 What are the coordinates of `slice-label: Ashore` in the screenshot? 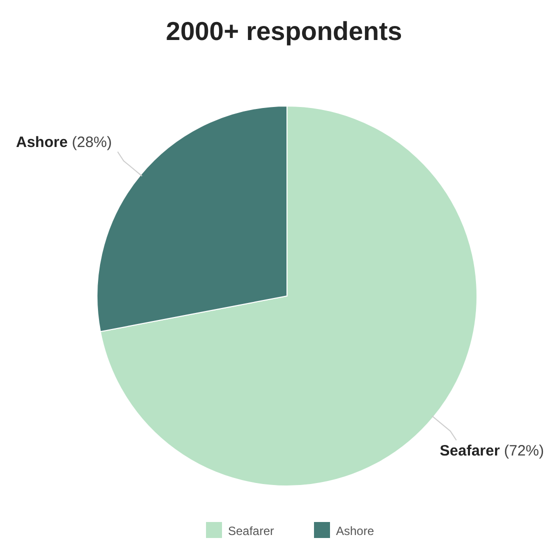 It's located at (42, 142).